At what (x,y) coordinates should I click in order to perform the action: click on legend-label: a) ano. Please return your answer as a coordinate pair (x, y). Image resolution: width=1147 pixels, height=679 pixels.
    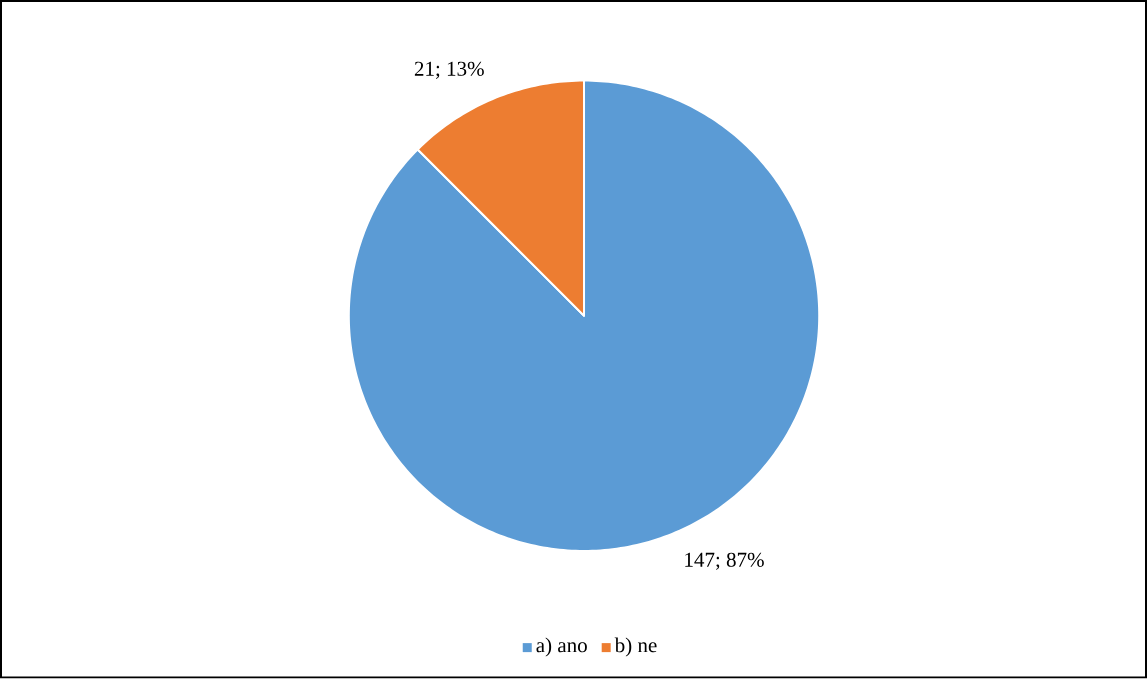
    Looking at the image, I should click on (561, 647).